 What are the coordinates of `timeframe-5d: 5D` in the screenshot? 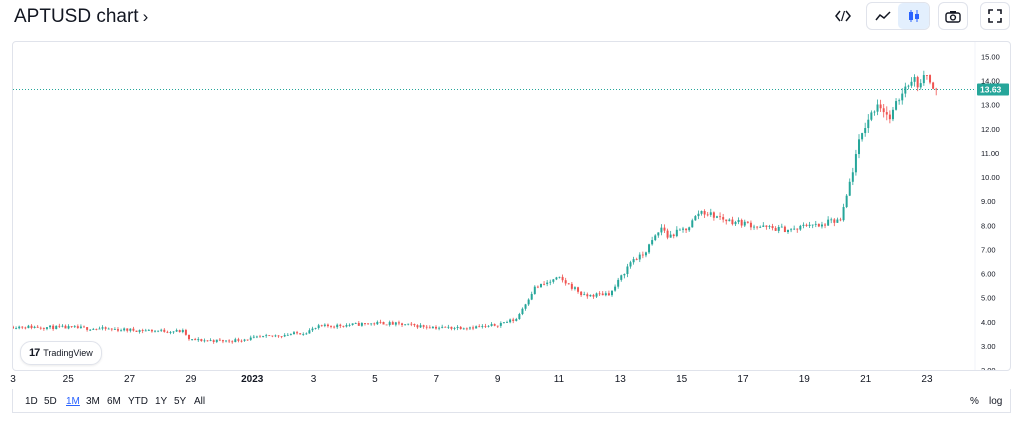 It's located at (50, 401).